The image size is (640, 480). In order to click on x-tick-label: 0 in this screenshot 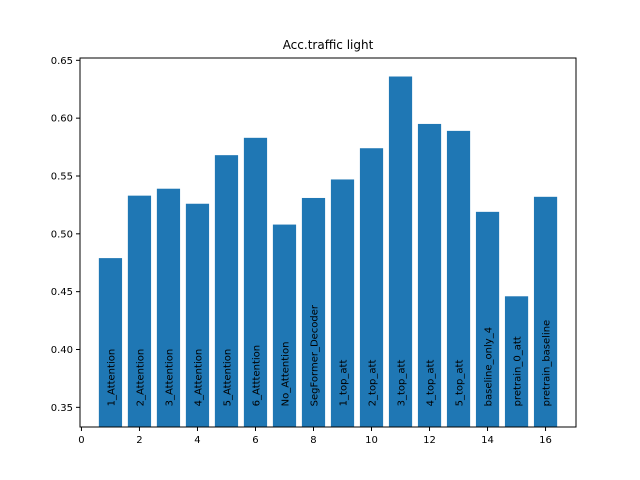, I will do `click(81, 440)`.